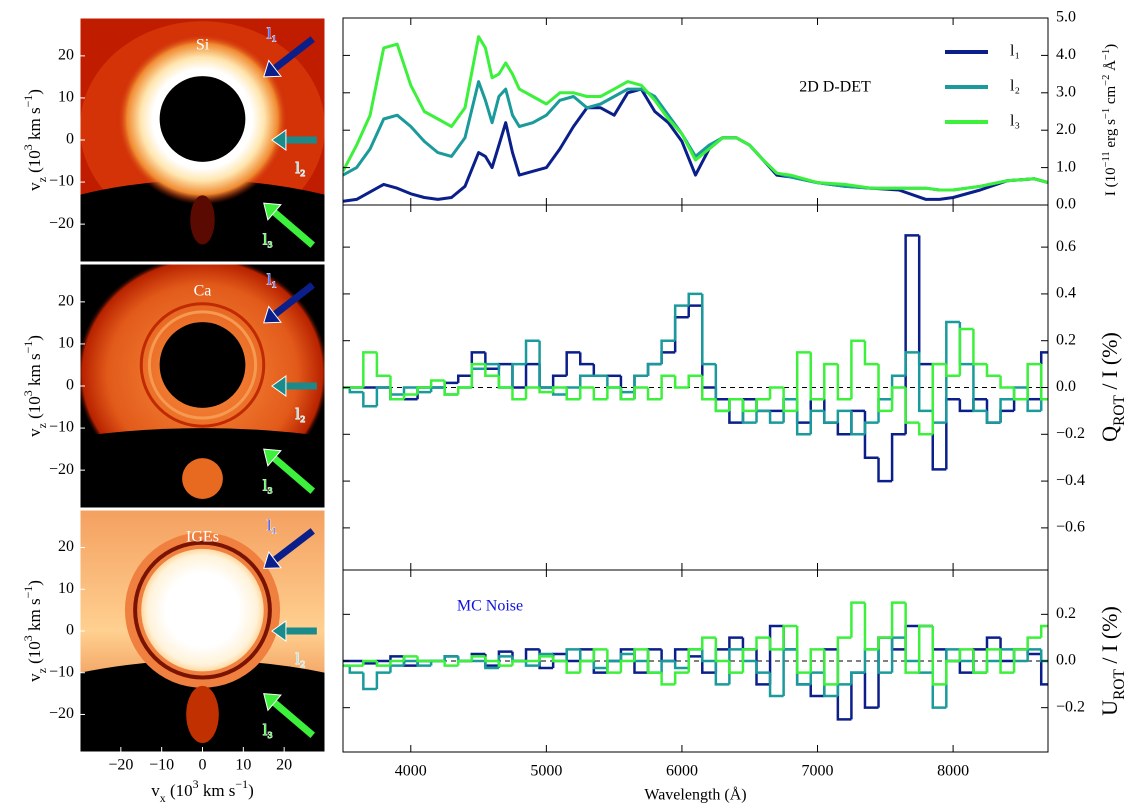 This screenshot has height=810, width=1134. I want to click on axis-label-part: / I (%), so click(1109, 637).